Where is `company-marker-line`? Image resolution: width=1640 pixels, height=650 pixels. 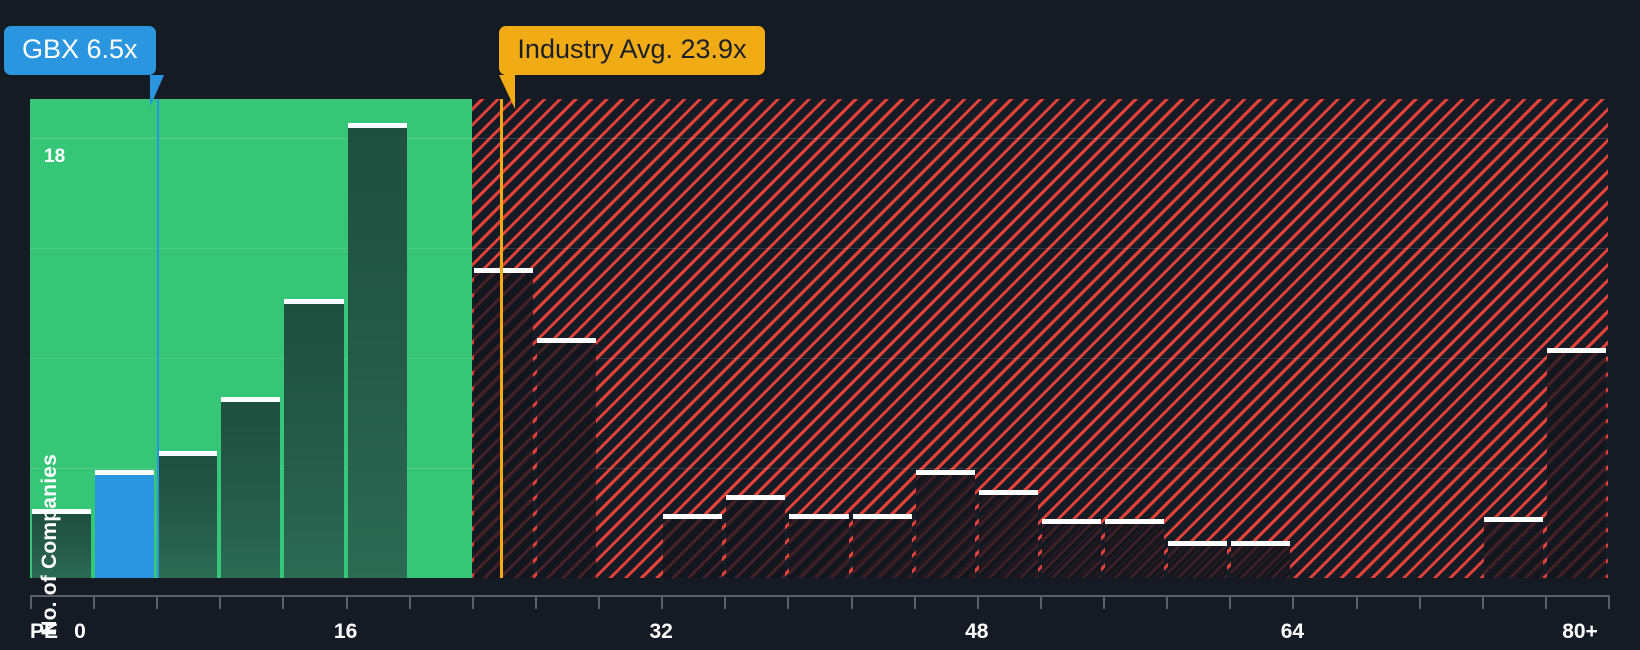 company-marker-line is located at coordinates (158, 338).